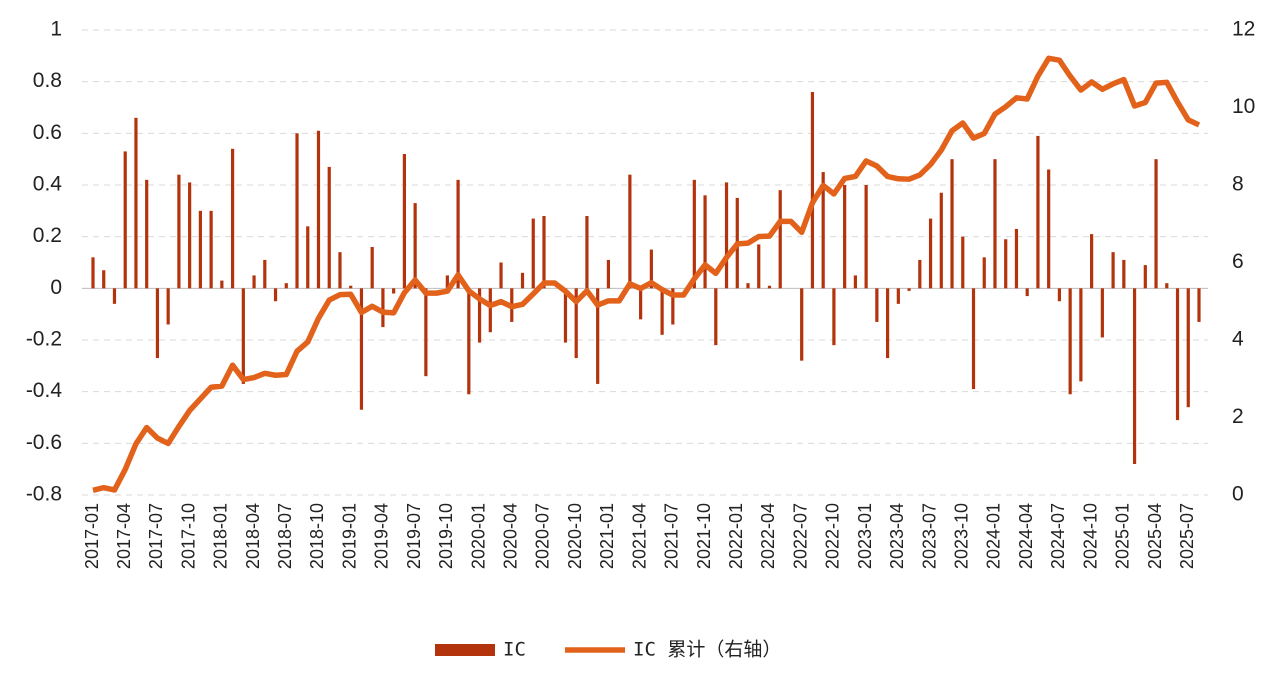  Describe the element at coordinates (1058, 536) in the screenshot. I see `x-tick-label: 2024-07` at that location.